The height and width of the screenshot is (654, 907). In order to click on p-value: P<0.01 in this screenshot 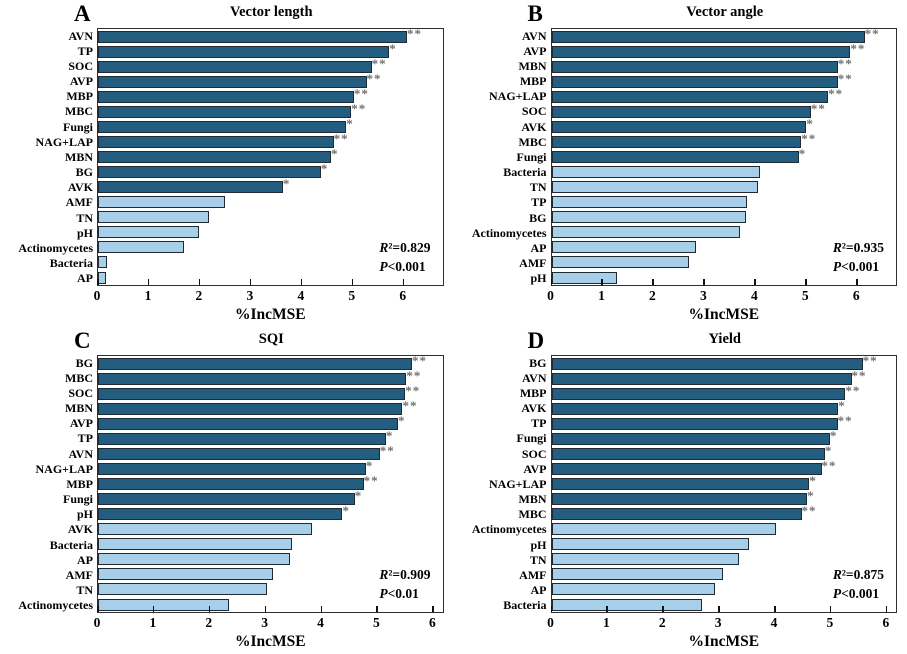, I will do `click(399, 594)`.